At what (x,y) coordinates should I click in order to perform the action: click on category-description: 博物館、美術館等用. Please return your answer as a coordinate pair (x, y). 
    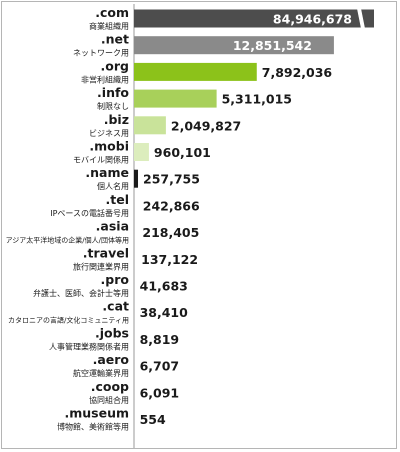
    Looking at the image, I should click on (93, 427).